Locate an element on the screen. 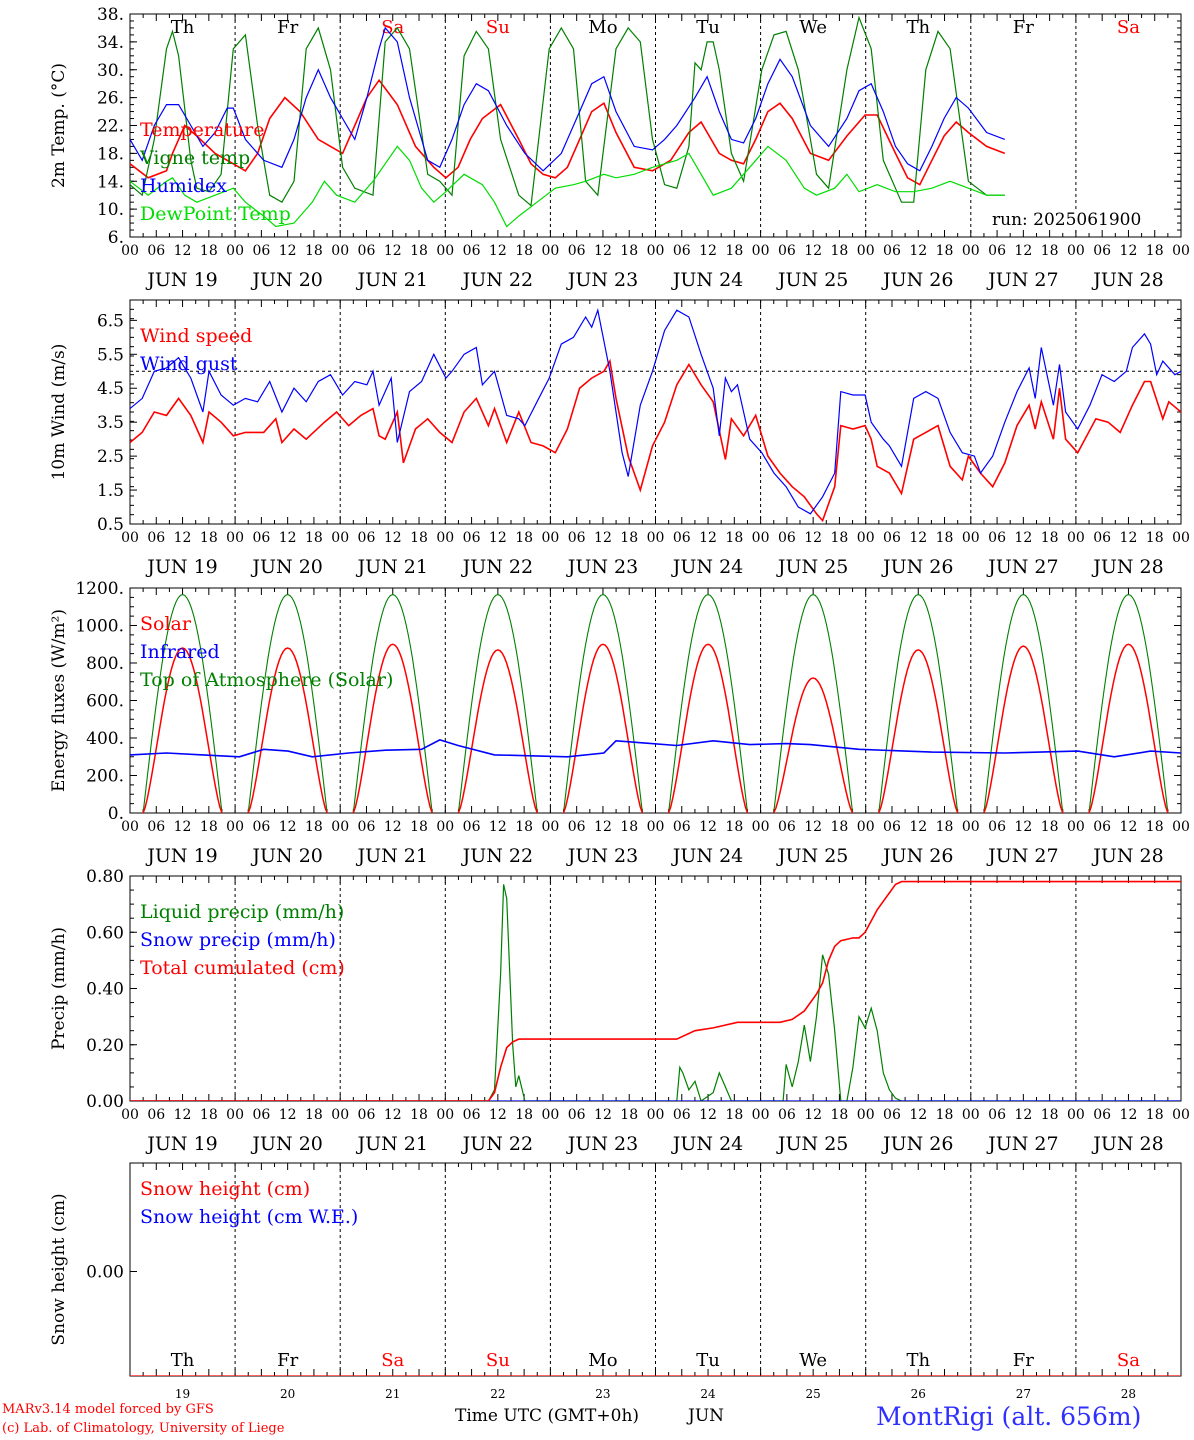 This screenshot has height=1440, width=1194. station-title: MontRigi (alt. 656m) is located at coordinates (1009, 1416).